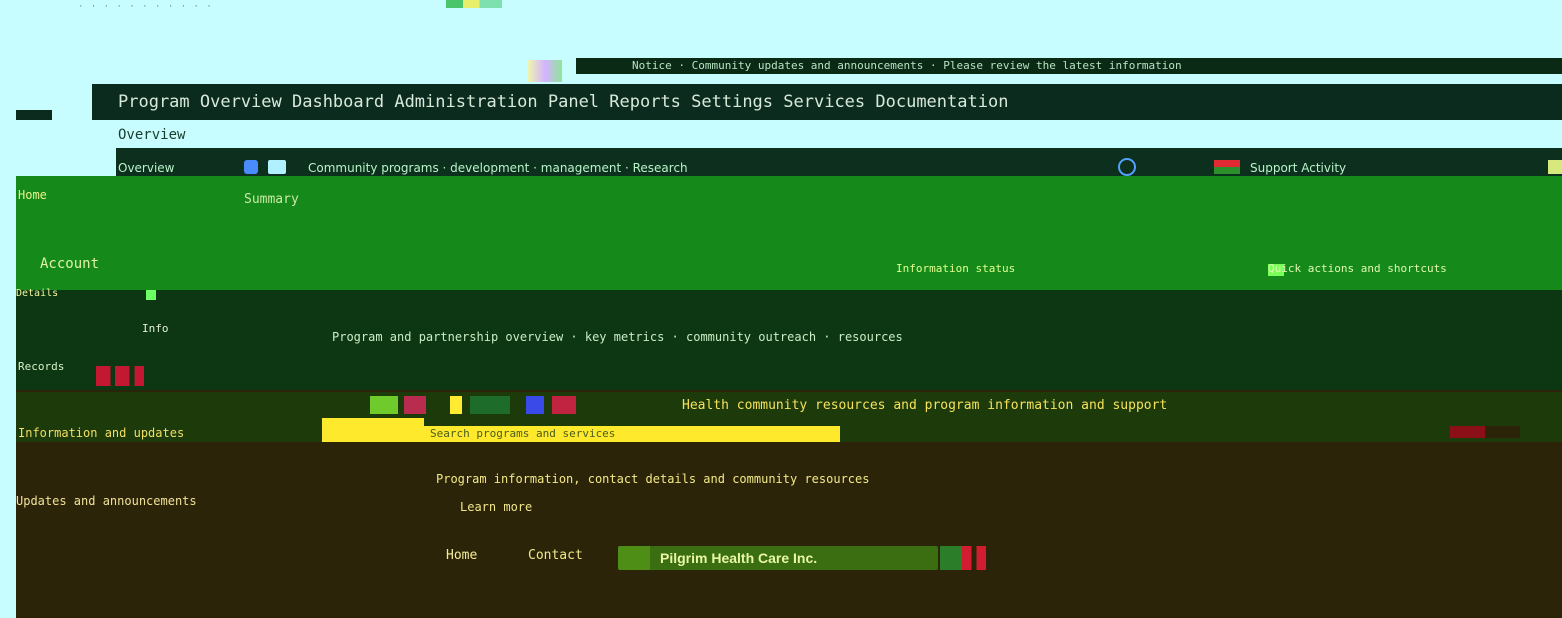  Describe the element at coordinates (545, 71) in the screenshot. I see `notice-badge-icon` at that location.